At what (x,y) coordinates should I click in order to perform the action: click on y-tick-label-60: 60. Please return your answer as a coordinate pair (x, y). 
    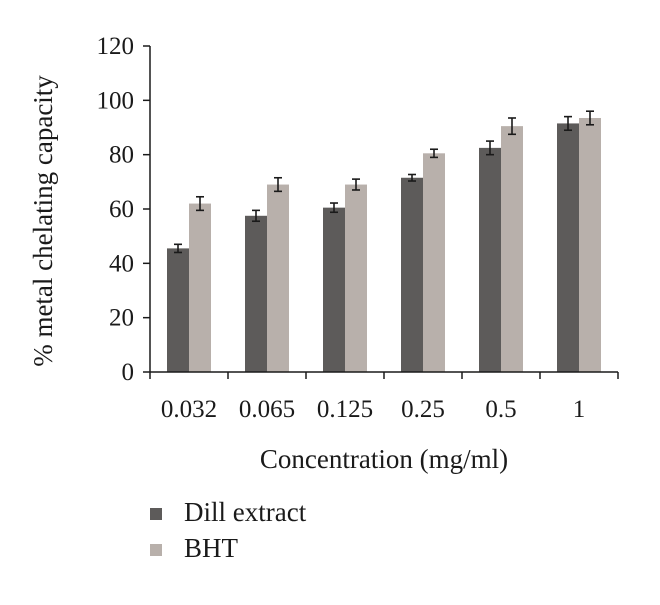
    Looking at the image, I should click on (121, 209).